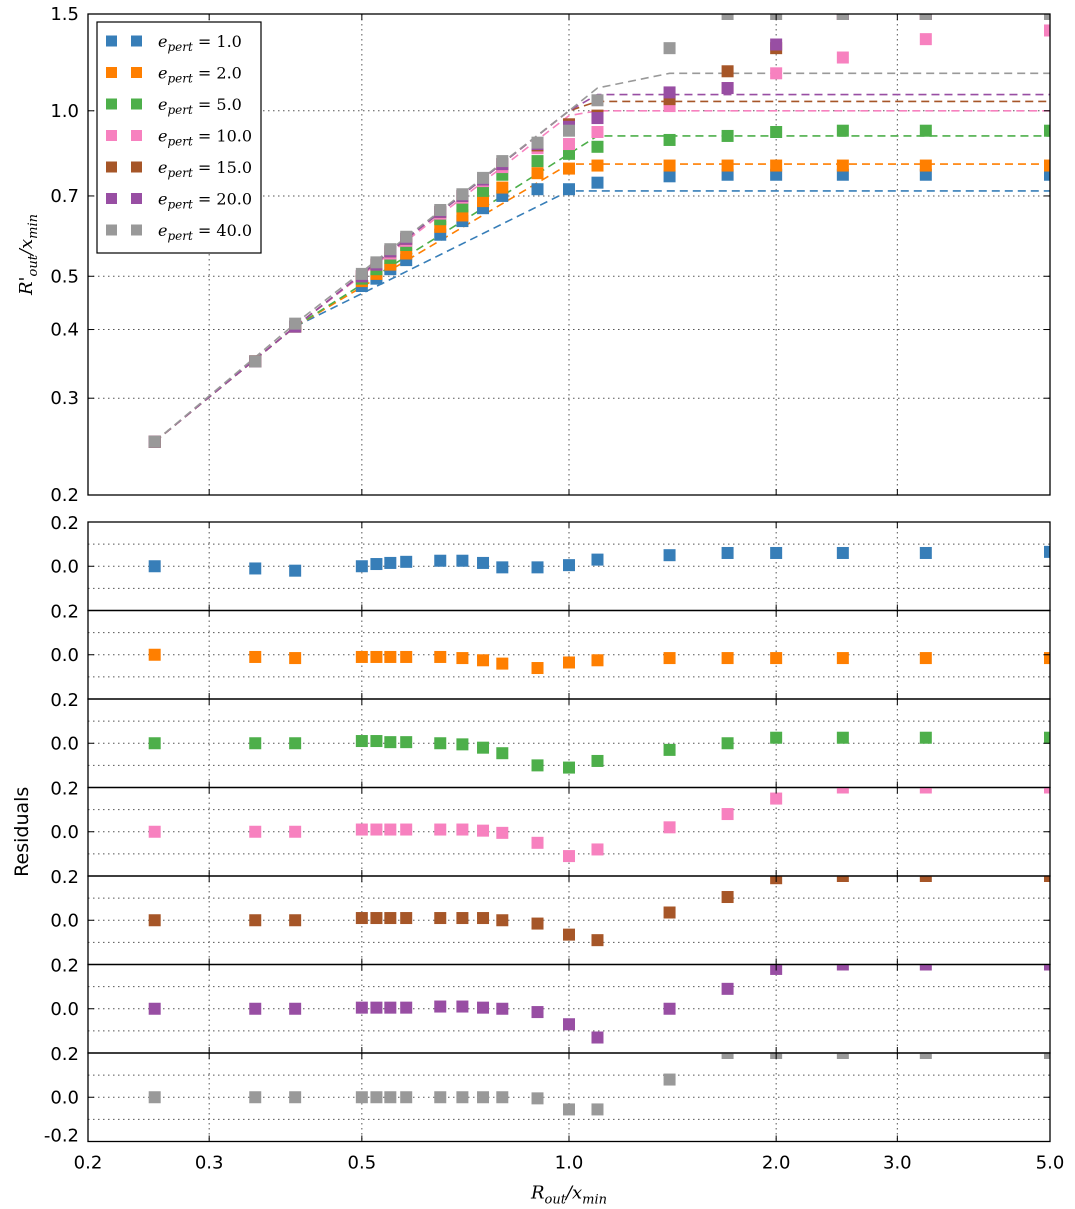 Image resolution: width=1075 pixels, height=1209 pixels. I want to click on legend-box, so click(179, 137).